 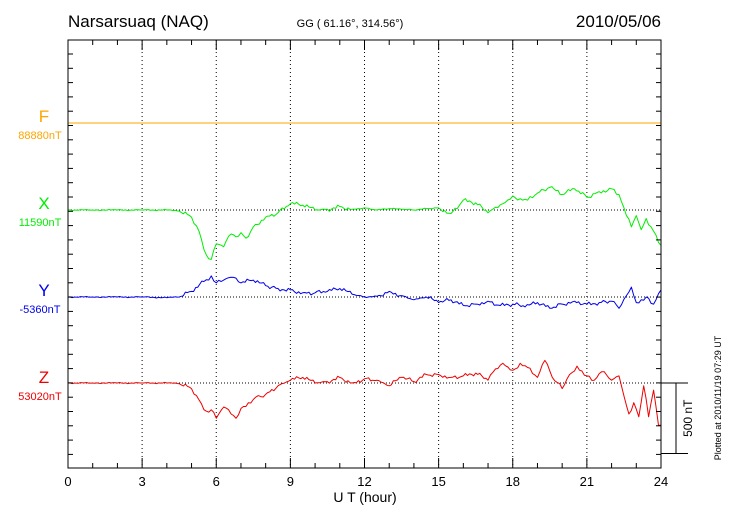 I want to click on series-labels: F 88880nT X 11590nT Y -5360nT Z 53020nT, so click(x=40, y=255).